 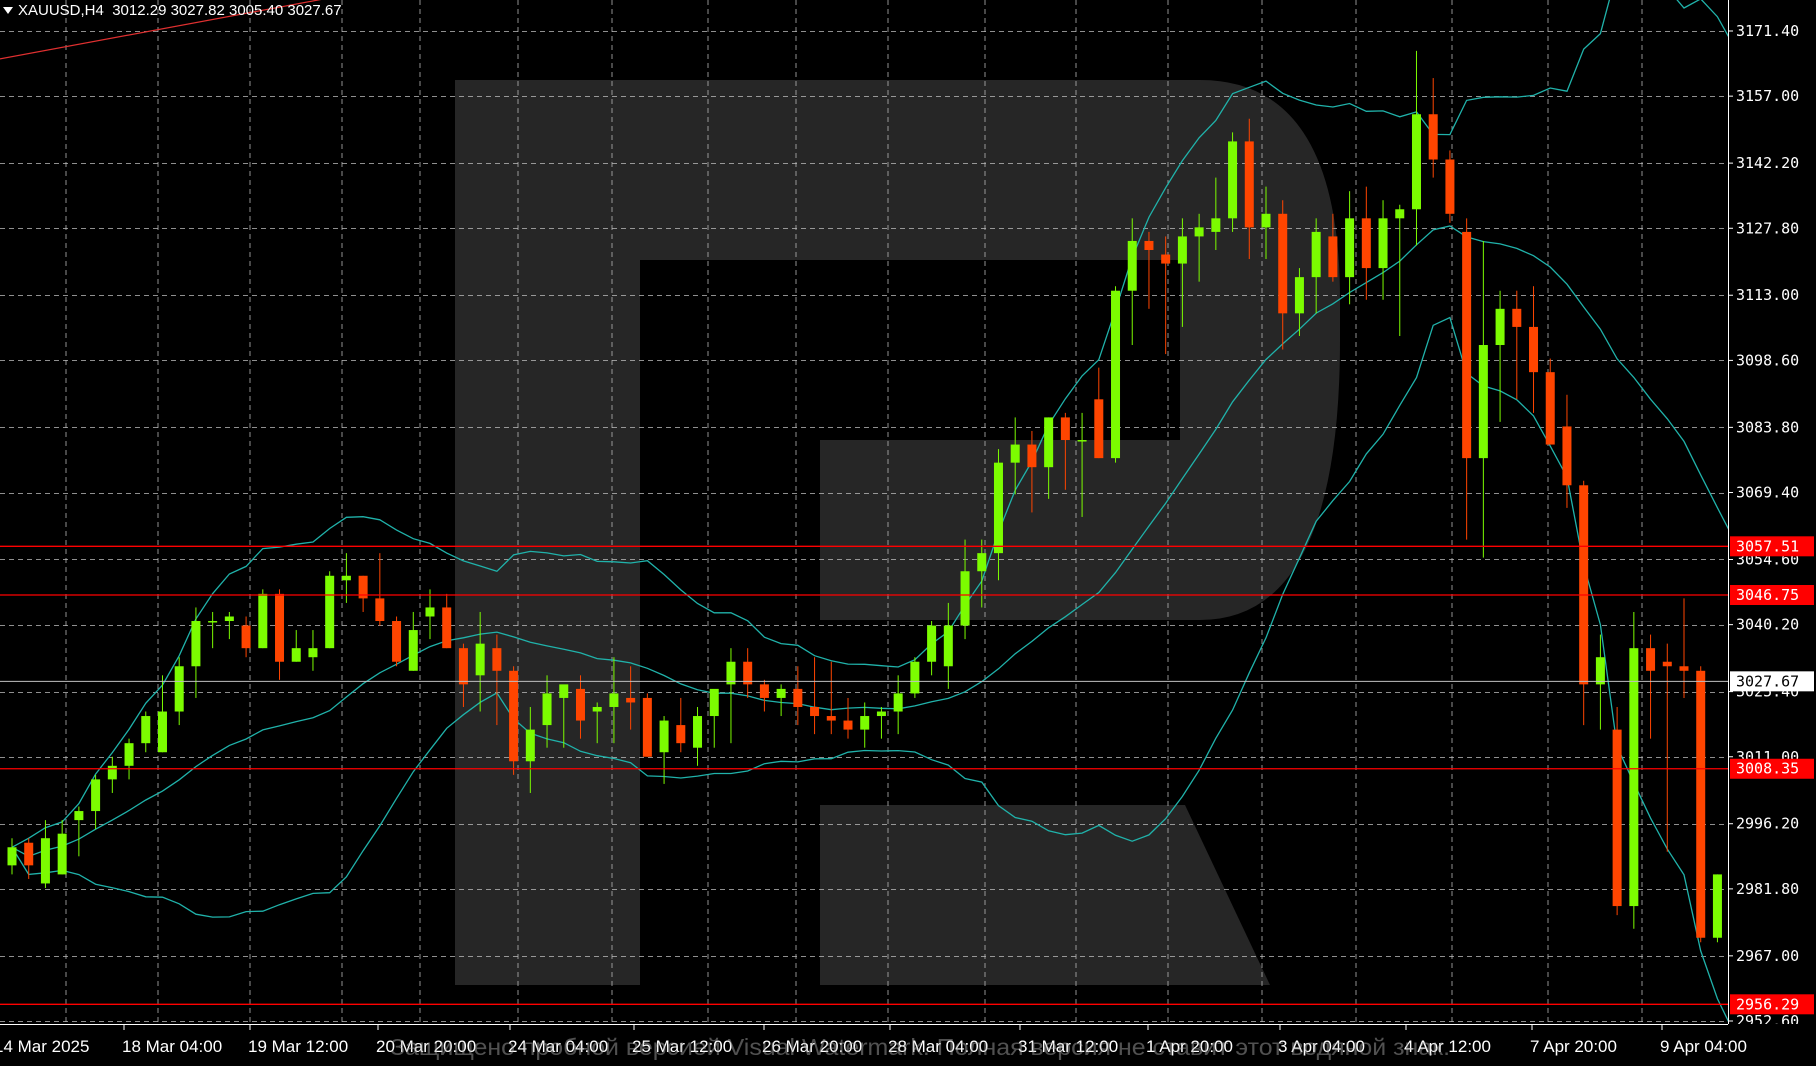 What do you see at coordinates (908, 34) in the screenshot?
I see `trend-line` at bounding box center [908, 34].